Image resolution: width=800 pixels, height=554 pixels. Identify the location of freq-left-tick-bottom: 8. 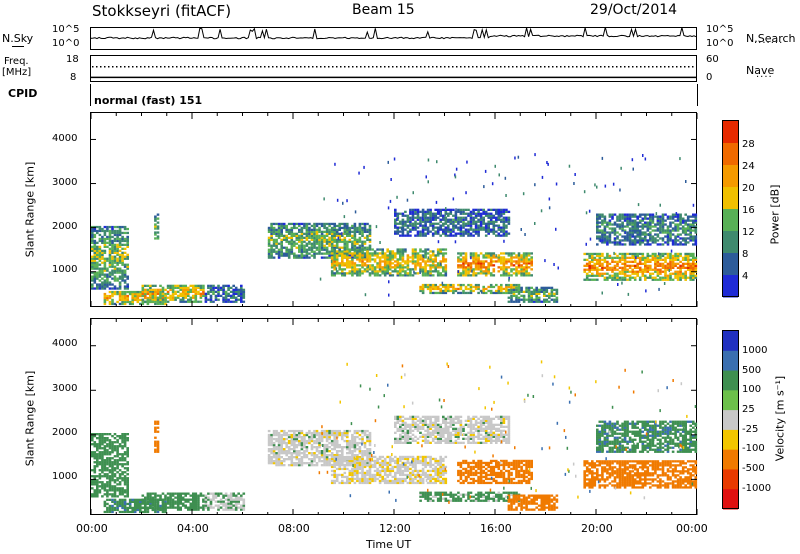
(73, 77).